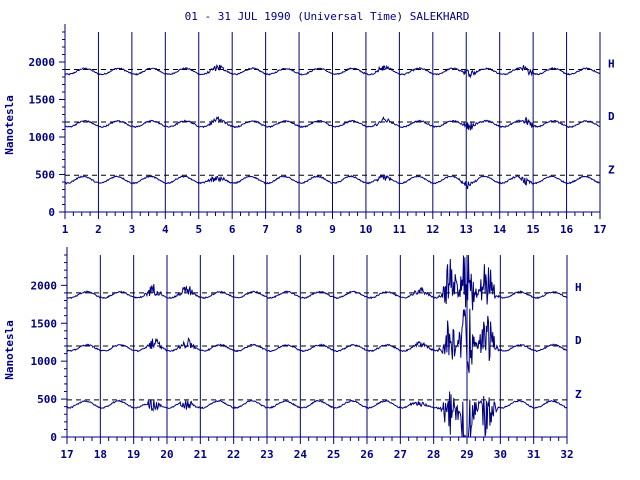  What do you see at coordinates (198, 229) in the screenshot?
I see `x-tick-label: 5` at bounding box center [198, 229].